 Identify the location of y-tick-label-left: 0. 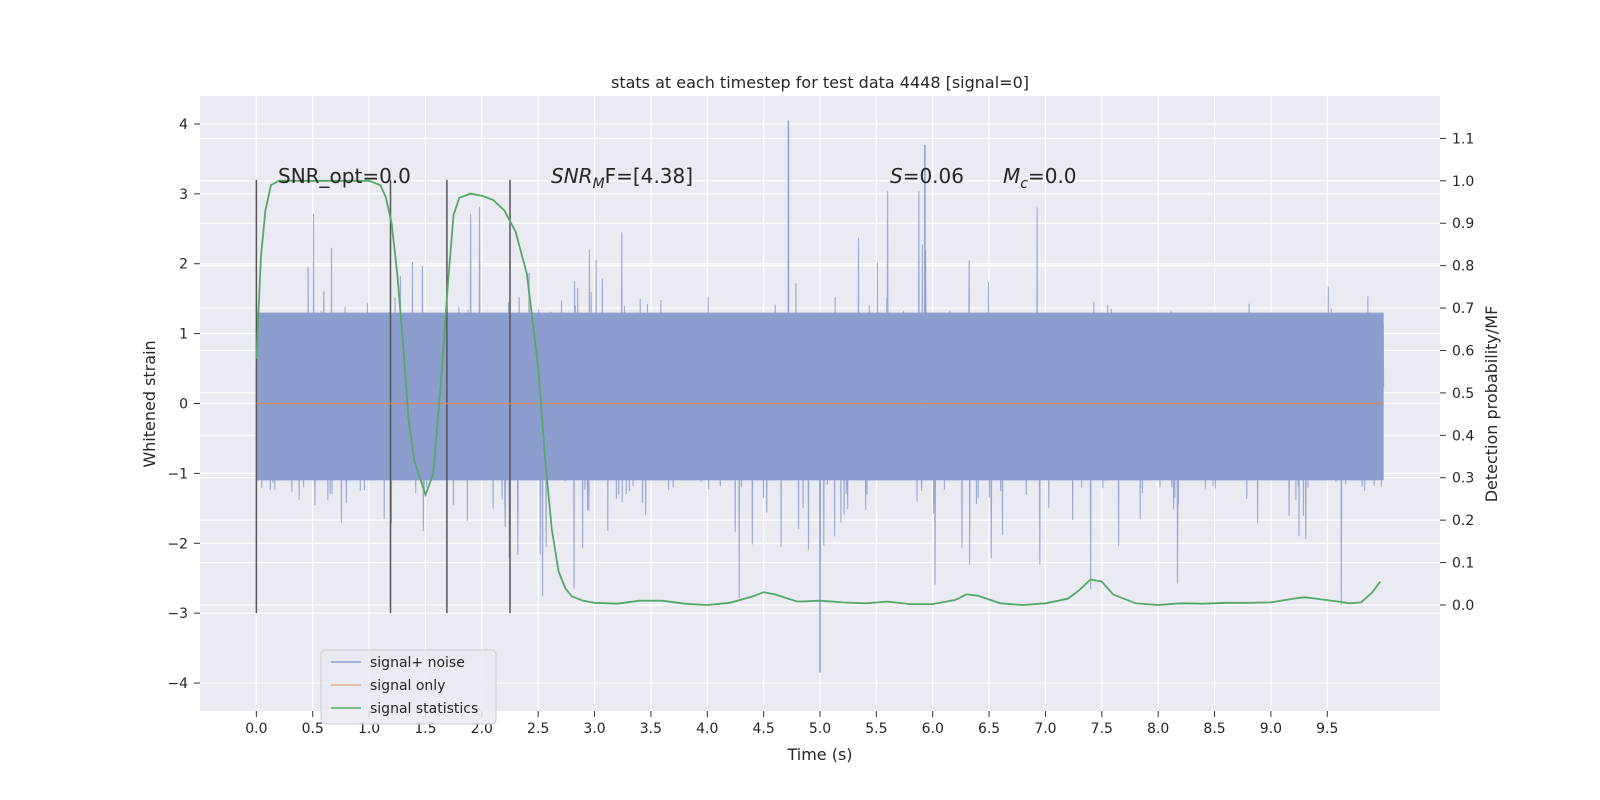
(183, 405).